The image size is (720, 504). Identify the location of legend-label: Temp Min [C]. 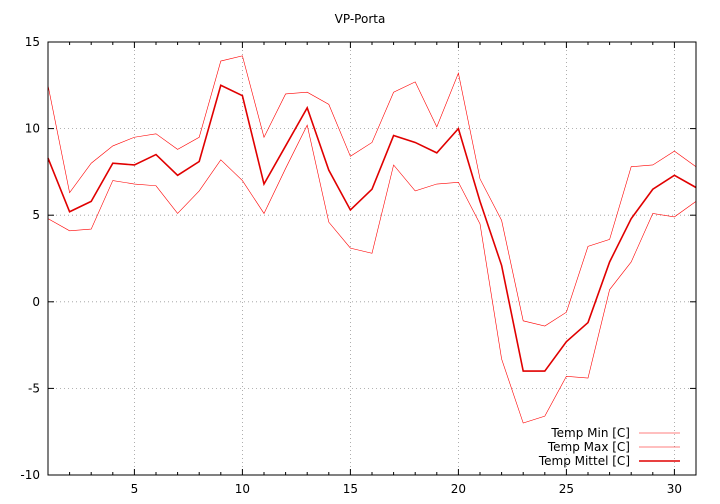
(590, 433).